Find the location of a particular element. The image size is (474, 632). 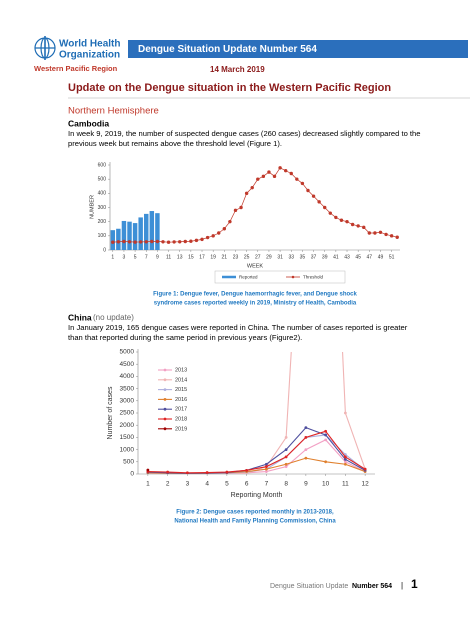

x-tick-label: 39 is located at coordinates (325, 257).